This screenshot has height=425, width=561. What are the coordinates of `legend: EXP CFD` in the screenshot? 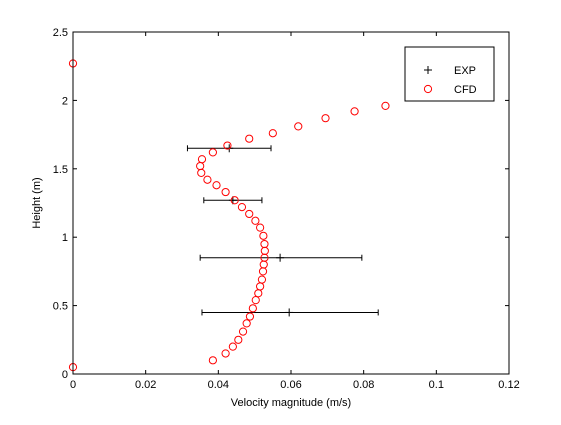 It's located at (449, 74).